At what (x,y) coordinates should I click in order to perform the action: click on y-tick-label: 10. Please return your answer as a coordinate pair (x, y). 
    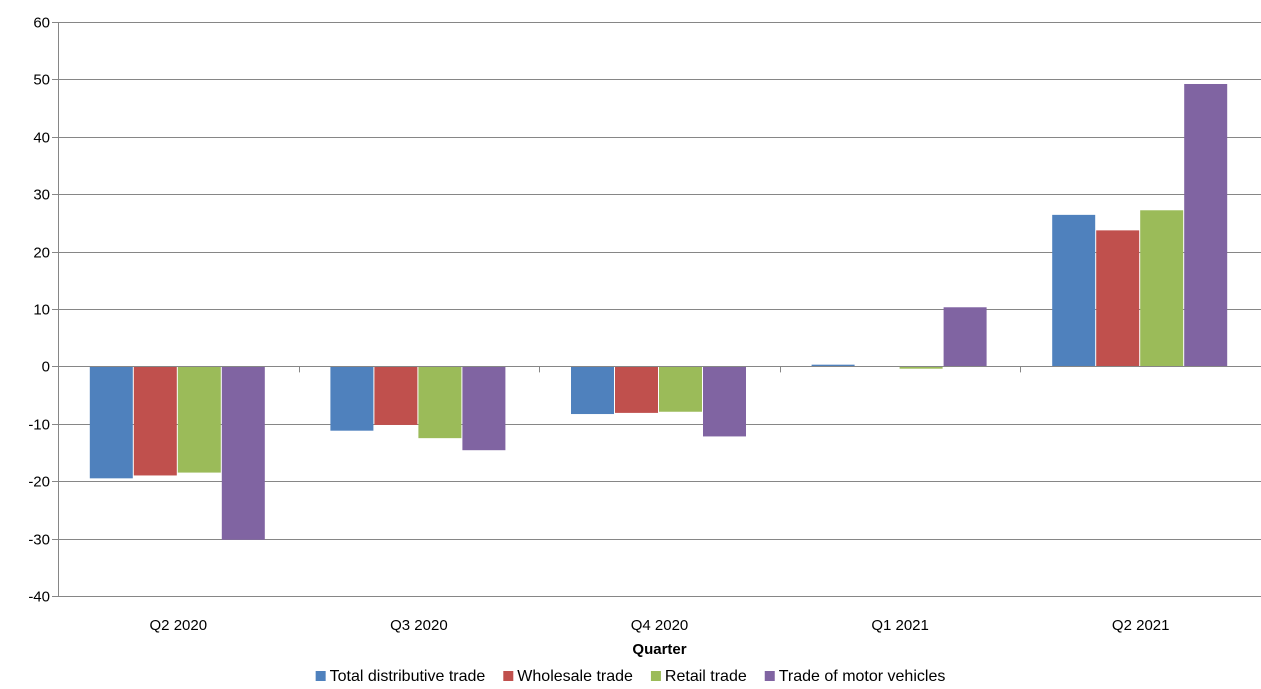
    Looking at the image, I should click on (41, 310).